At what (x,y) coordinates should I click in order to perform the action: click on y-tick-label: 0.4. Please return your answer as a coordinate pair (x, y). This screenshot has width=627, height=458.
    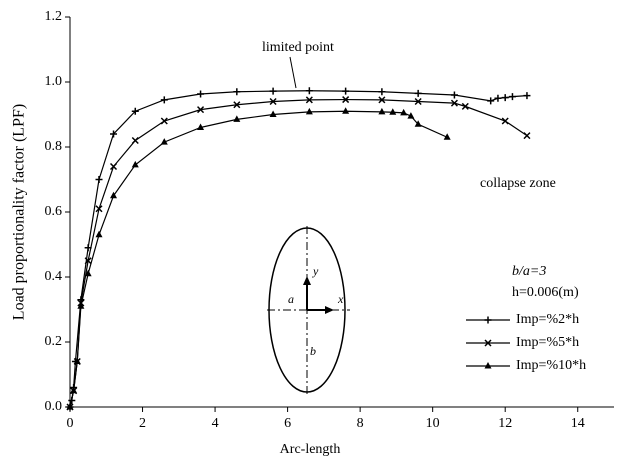
    Looking at the image, I should click on (54, 276).